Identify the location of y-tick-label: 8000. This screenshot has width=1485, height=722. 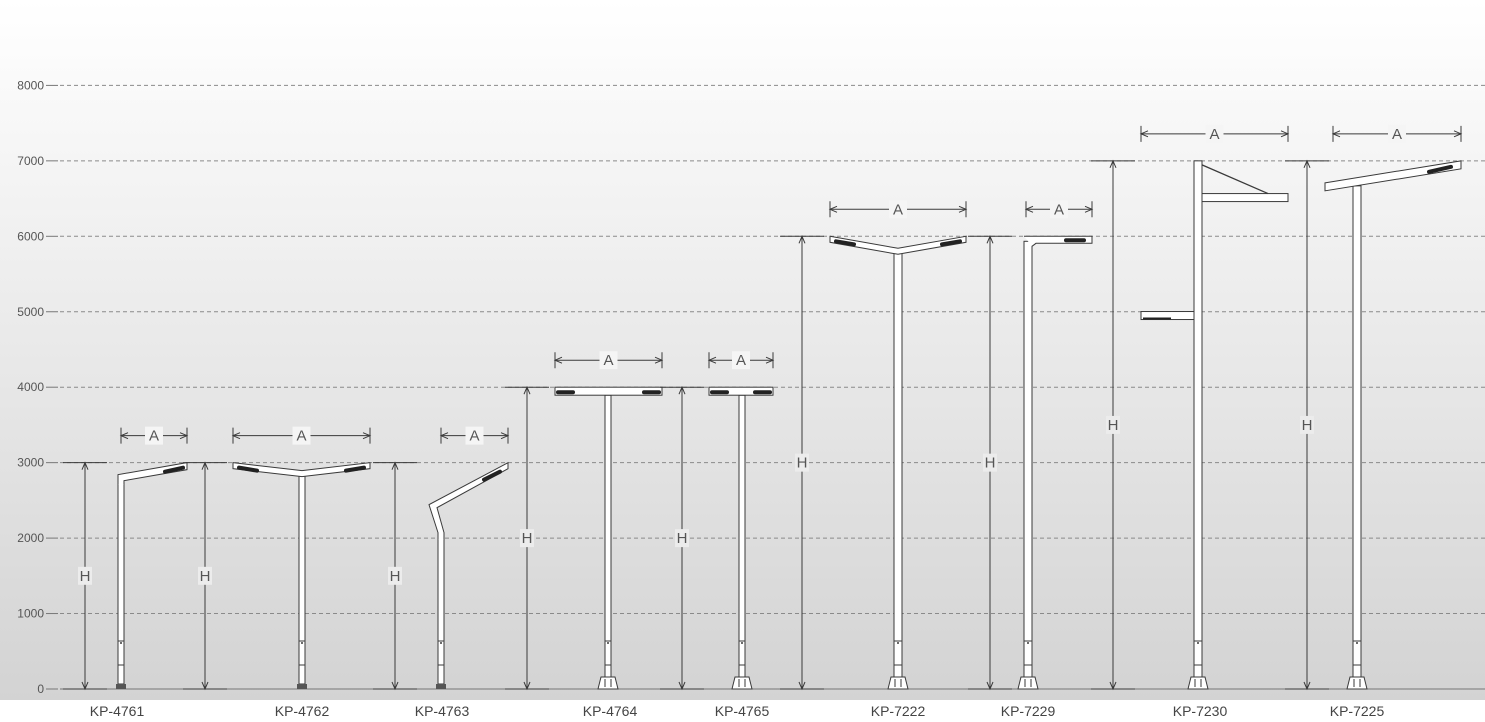
(30, 85).